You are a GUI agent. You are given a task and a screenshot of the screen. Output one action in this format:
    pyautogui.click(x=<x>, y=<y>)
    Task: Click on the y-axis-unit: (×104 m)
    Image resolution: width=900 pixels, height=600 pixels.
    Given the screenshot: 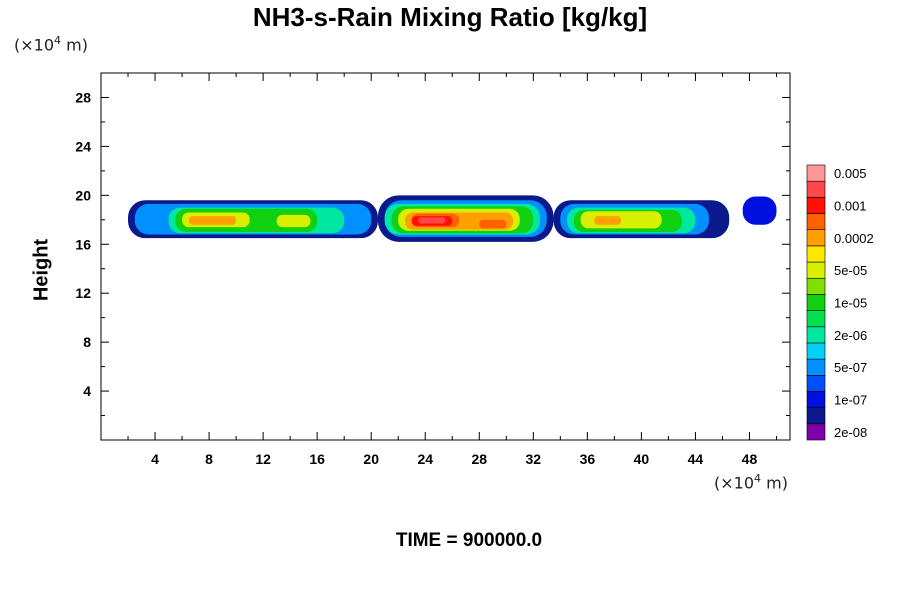 What is the action you would take?
    pyautogui.click(x=51, y=44)
    